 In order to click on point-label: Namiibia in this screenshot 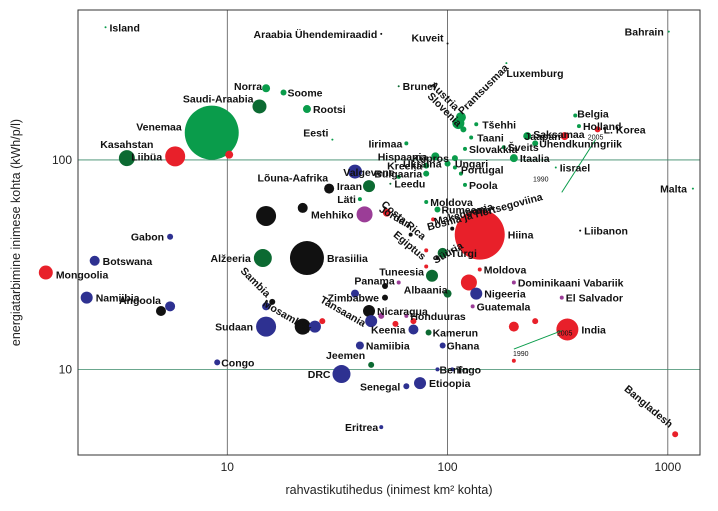, I will do `click(388, 346)`.